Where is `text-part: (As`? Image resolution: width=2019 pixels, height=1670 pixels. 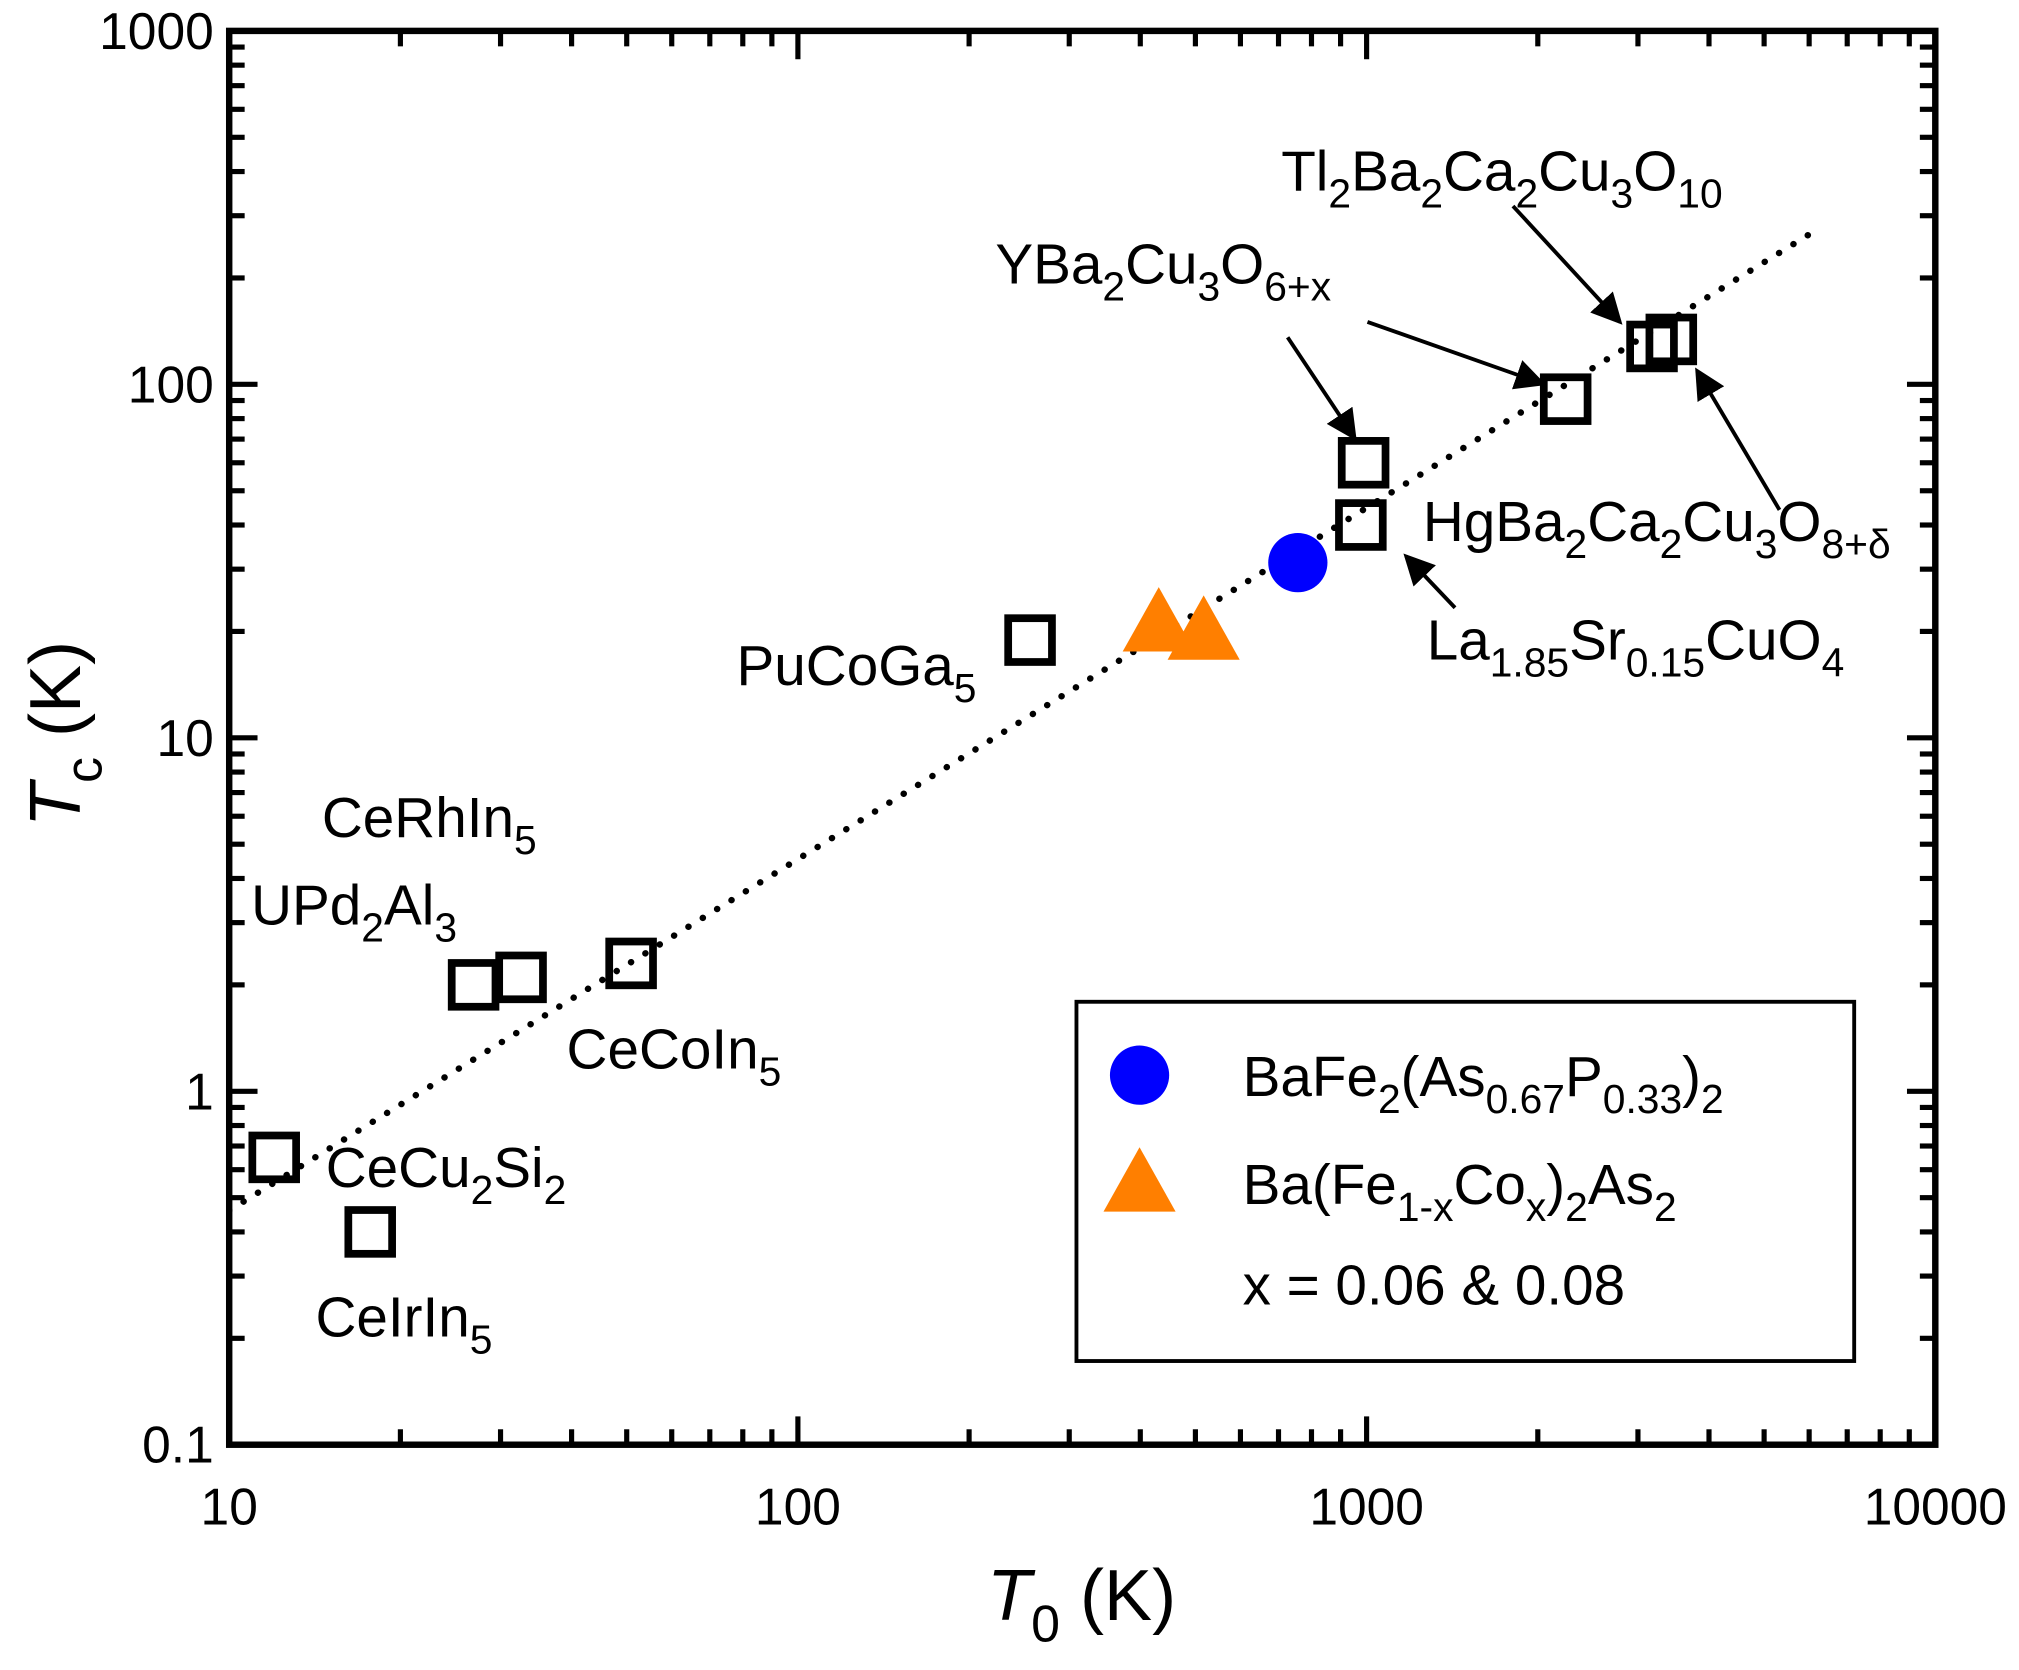 text-part: (As is located at coordinates (1443, 1077).